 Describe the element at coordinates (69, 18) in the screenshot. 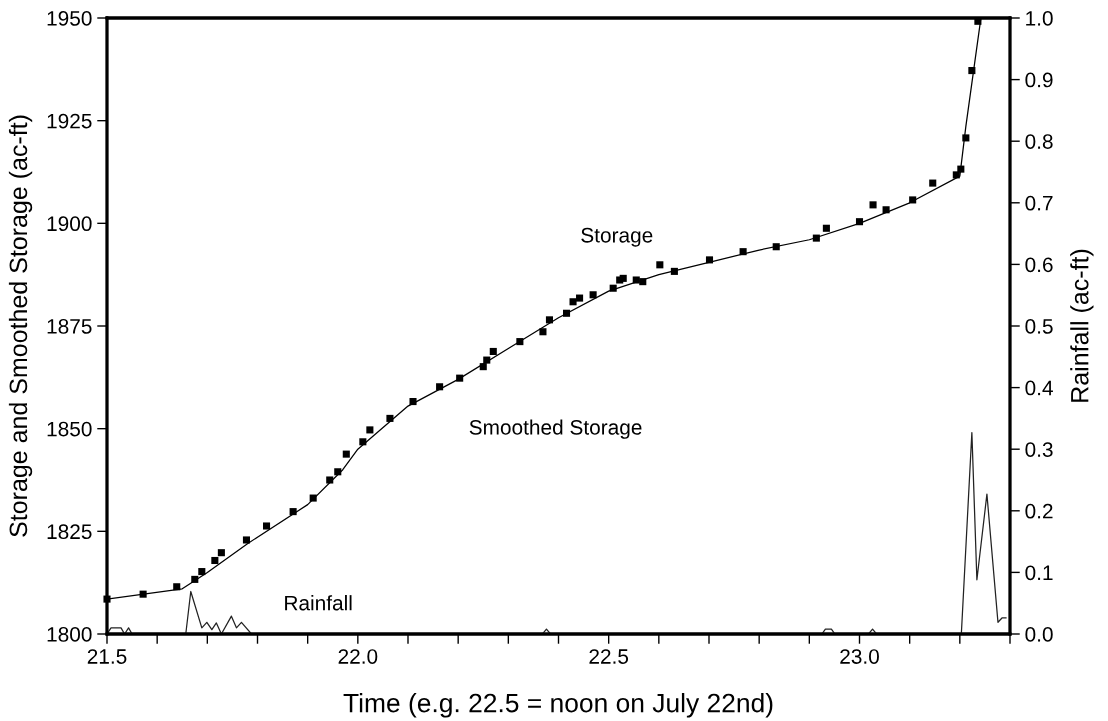

I see `y-tick-label: 1950` at that location.